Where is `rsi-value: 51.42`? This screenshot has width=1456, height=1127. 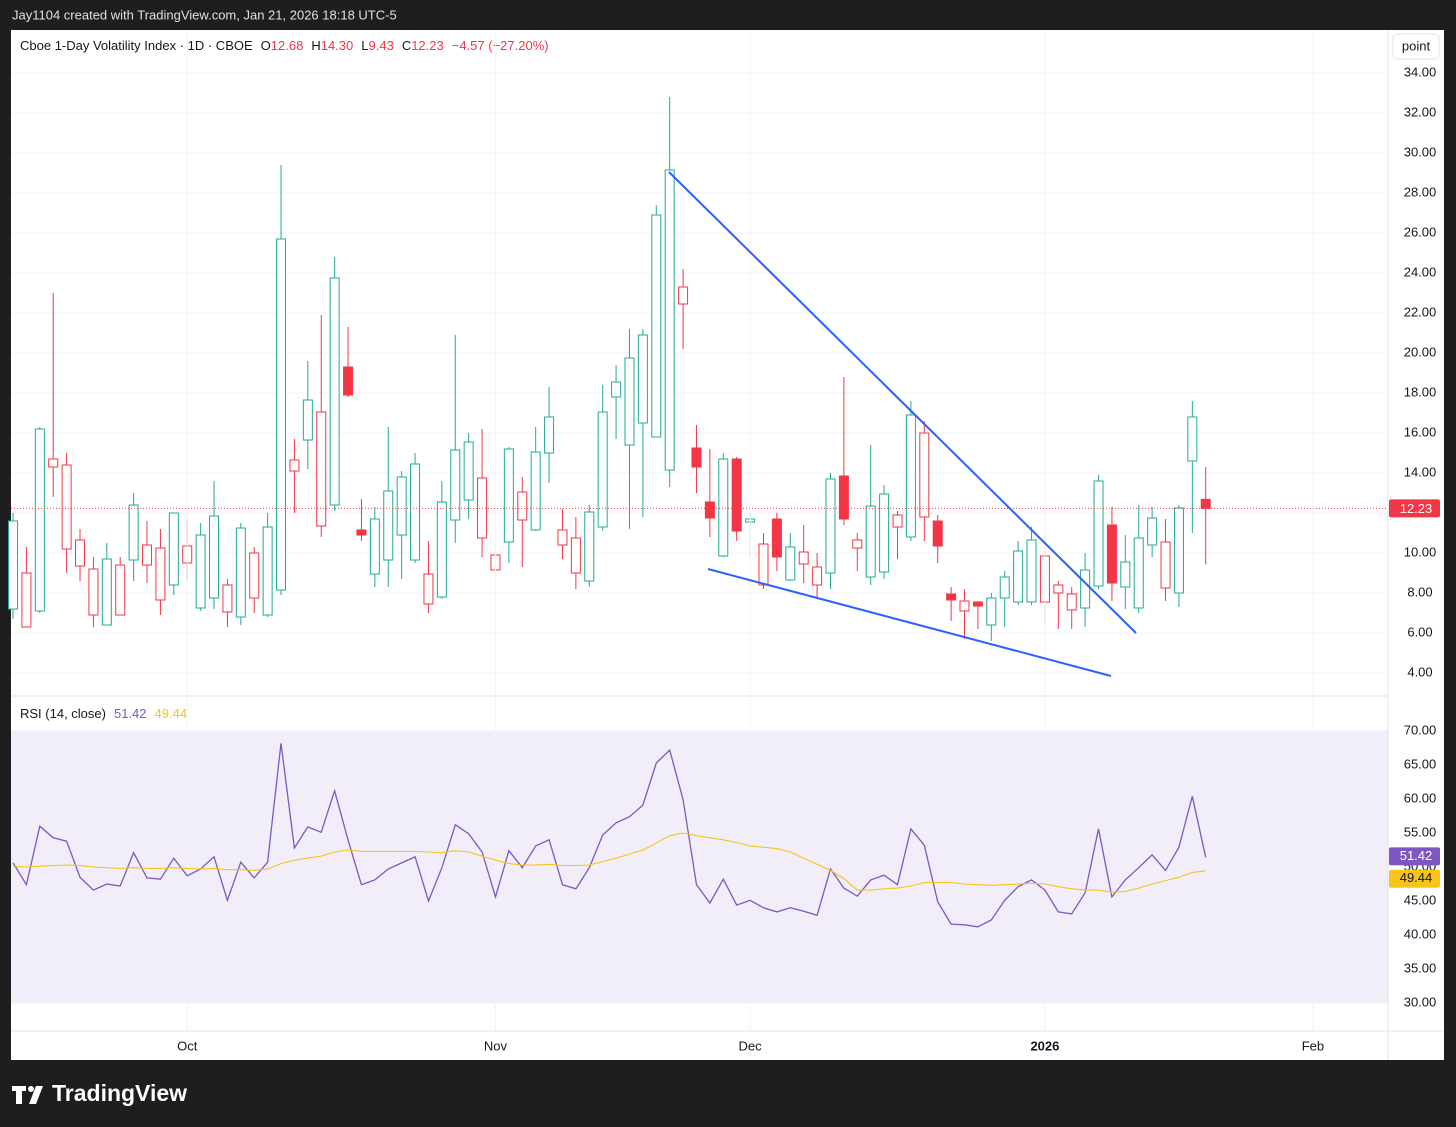
rsi-value: 51.42 is located at coordinates (130, 713).